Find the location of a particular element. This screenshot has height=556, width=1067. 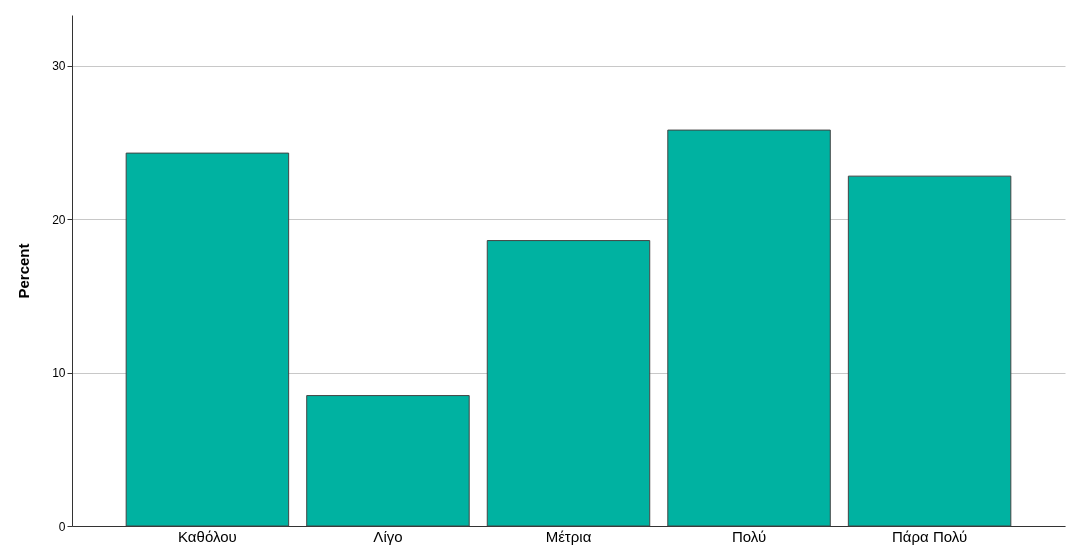

y-tick-label: 0 is located at coordinates (62, 526).